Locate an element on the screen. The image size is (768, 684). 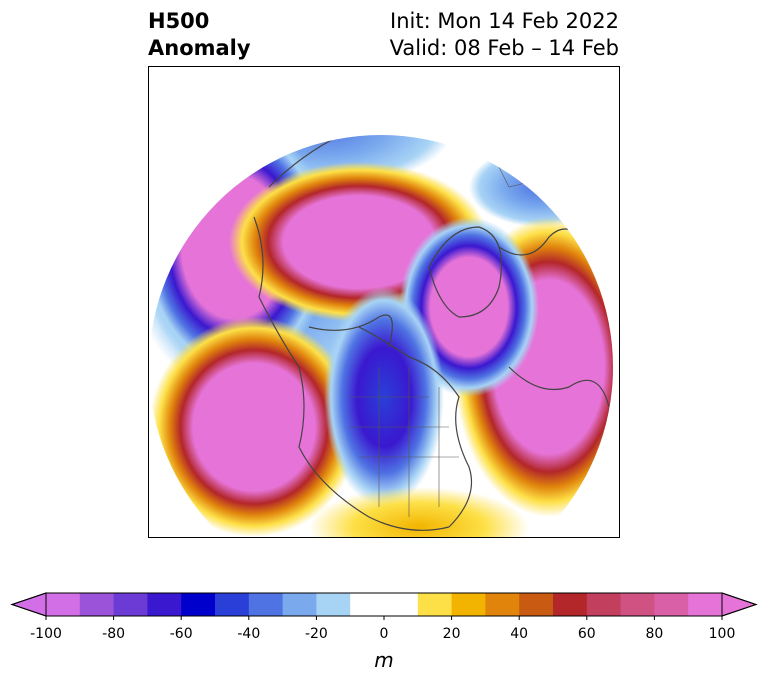
colorbar-tick-label: 80 is located at coordinates (654, 634).